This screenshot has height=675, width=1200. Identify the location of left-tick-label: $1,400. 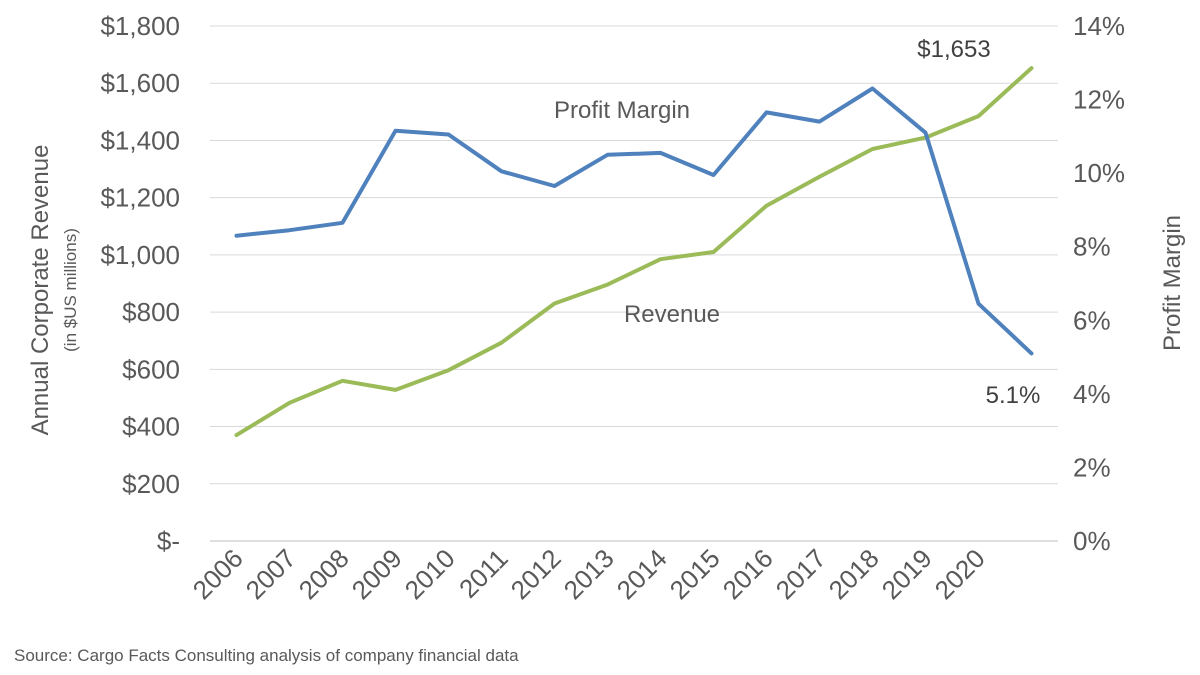
(140, 140).